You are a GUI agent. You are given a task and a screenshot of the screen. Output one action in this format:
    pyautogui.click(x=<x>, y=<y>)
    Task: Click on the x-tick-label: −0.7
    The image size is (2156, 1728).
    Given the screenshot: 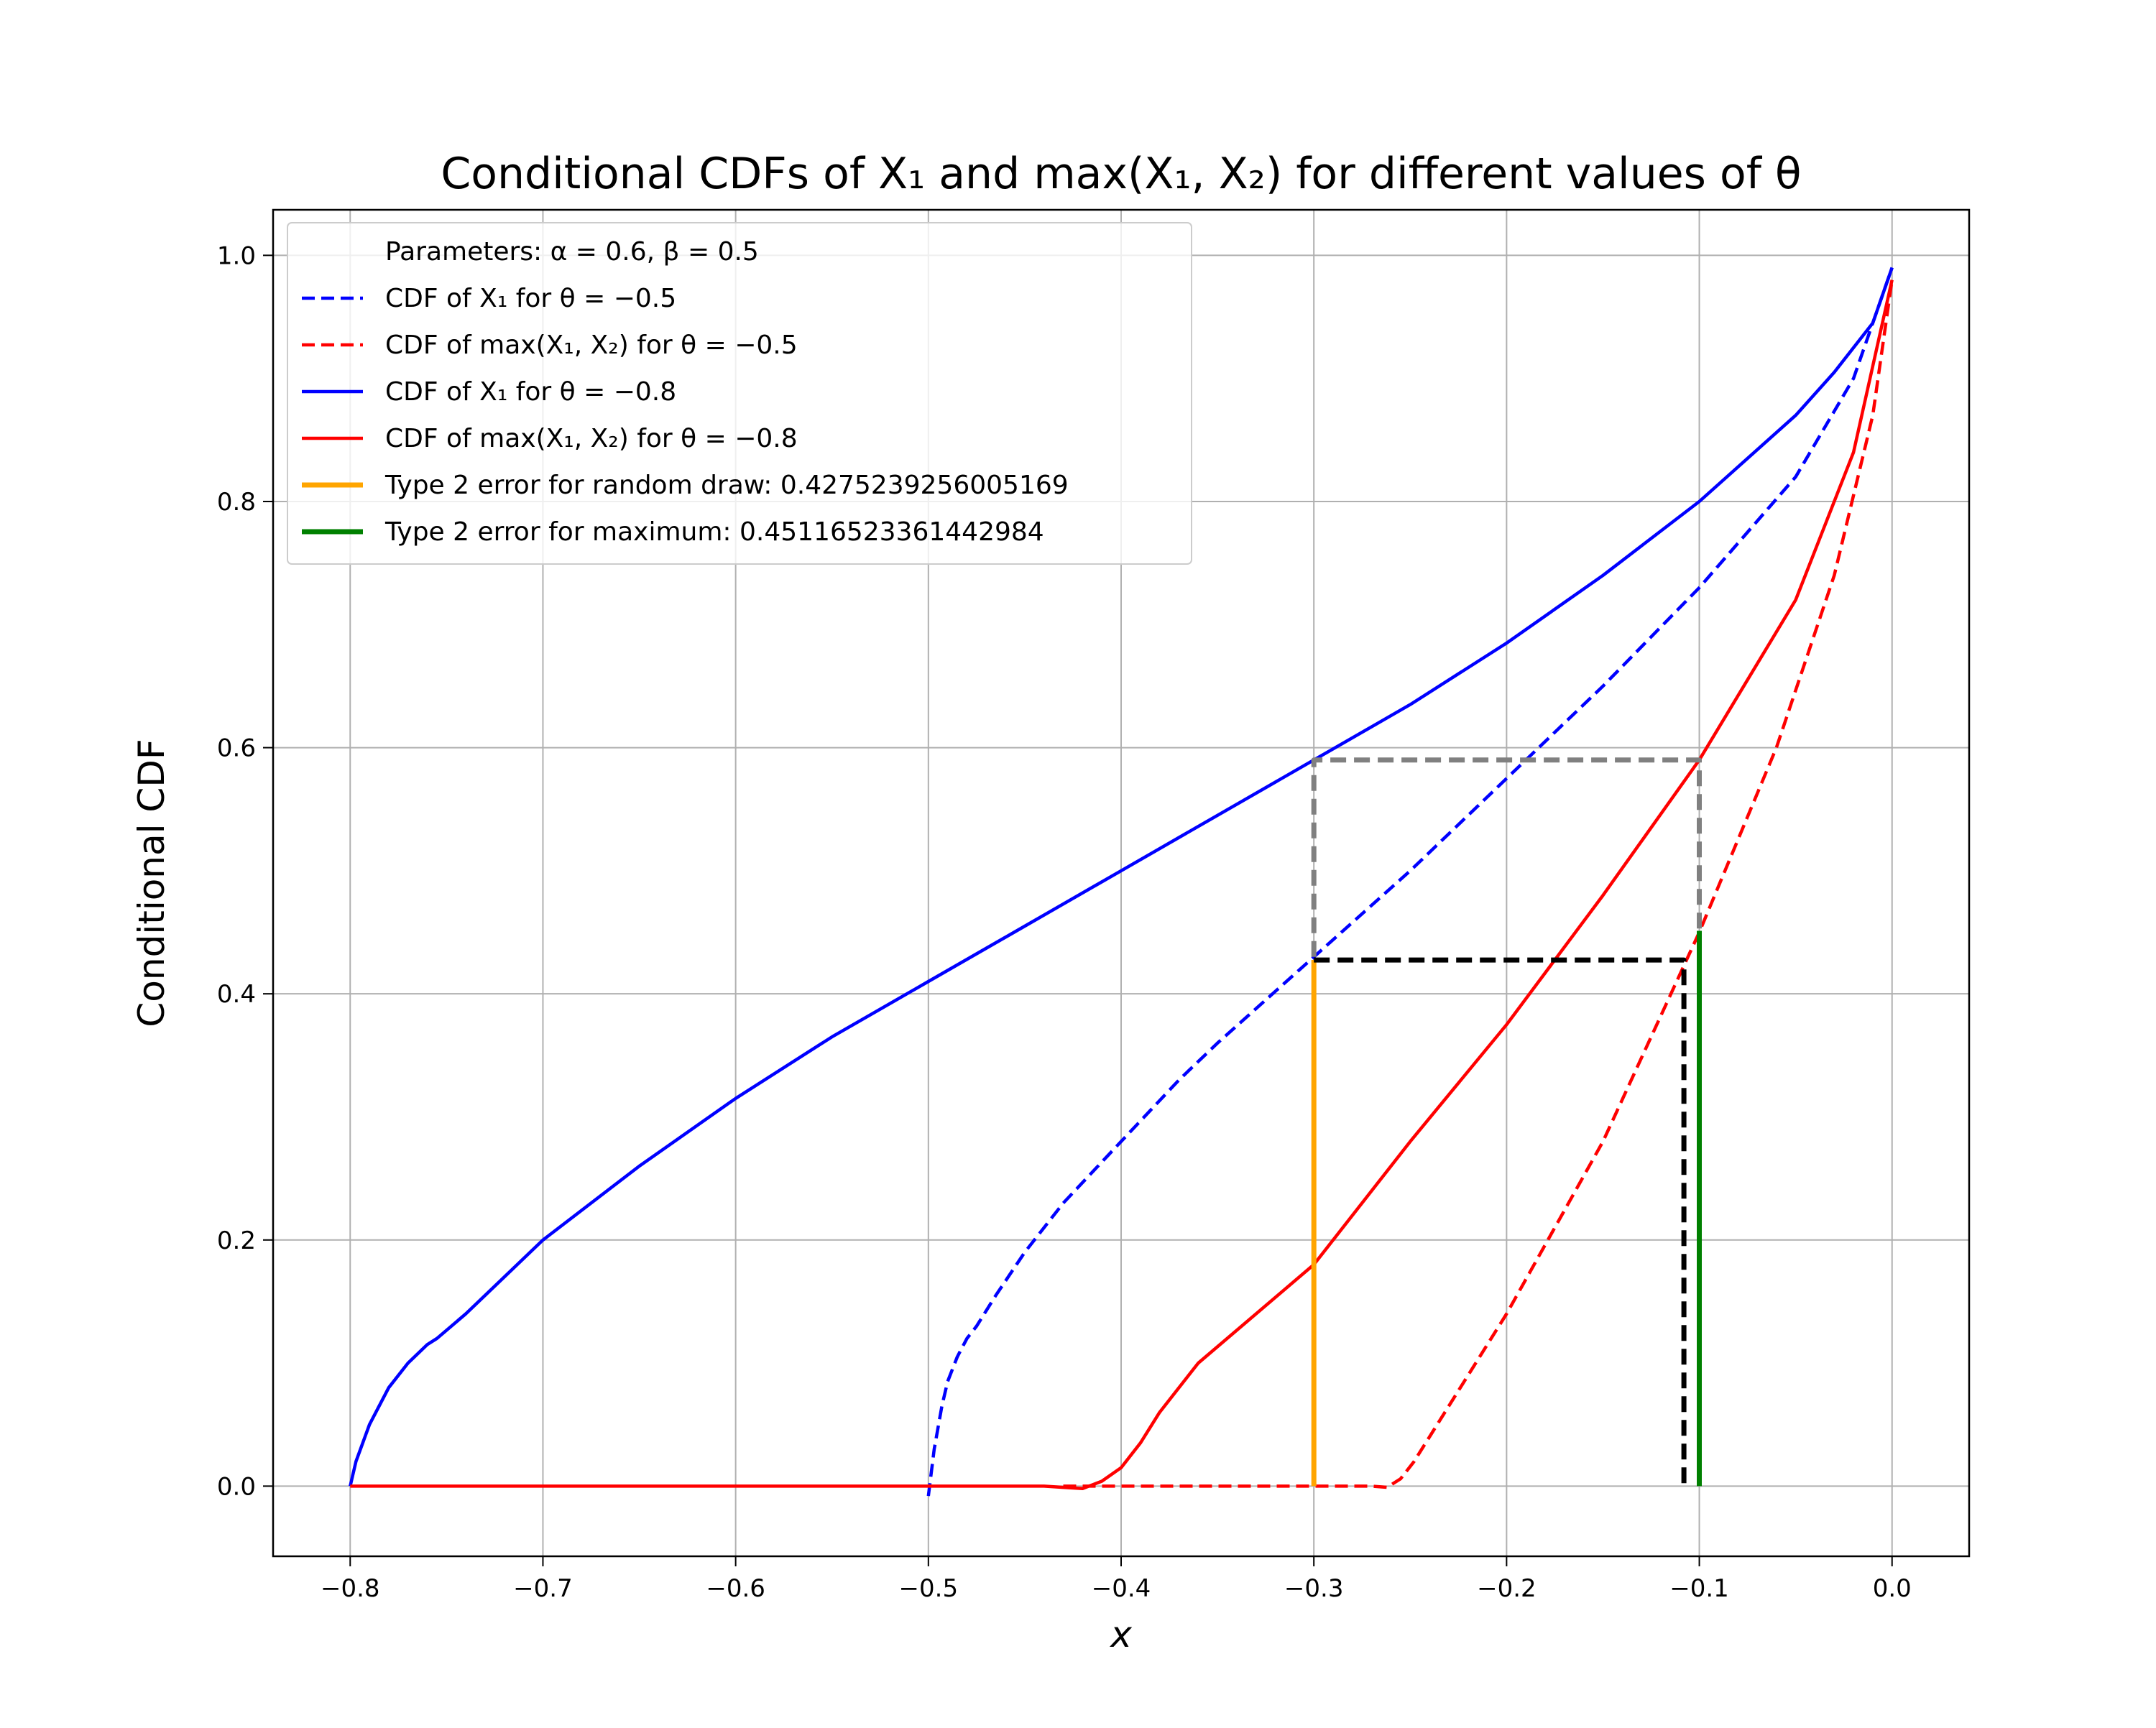 What is the action you would take?
    pyautogui.click(x=543, y=1588)
    